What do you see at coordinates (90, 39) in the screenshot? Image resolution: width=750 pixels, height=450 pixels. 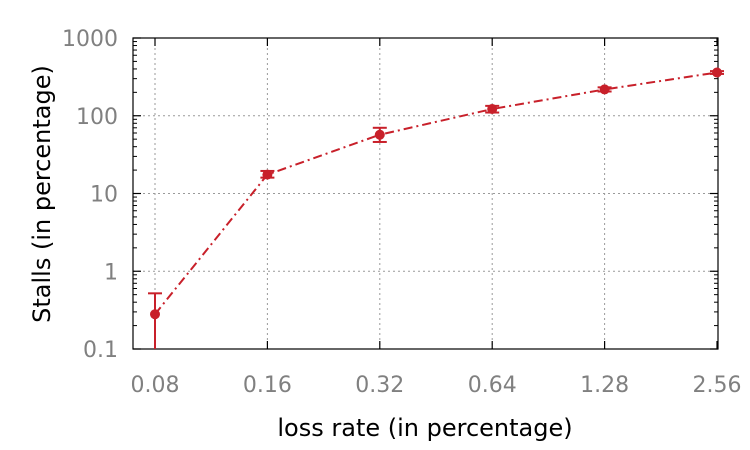 I see `y-tick-label: 1000` at bounding box center [90, 39].